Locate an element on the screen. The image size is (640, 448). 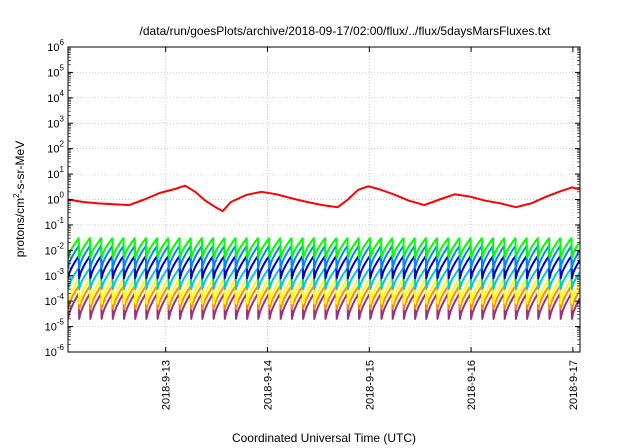
y-tick-label: 10⁶ is located at coordinates (55, 46).